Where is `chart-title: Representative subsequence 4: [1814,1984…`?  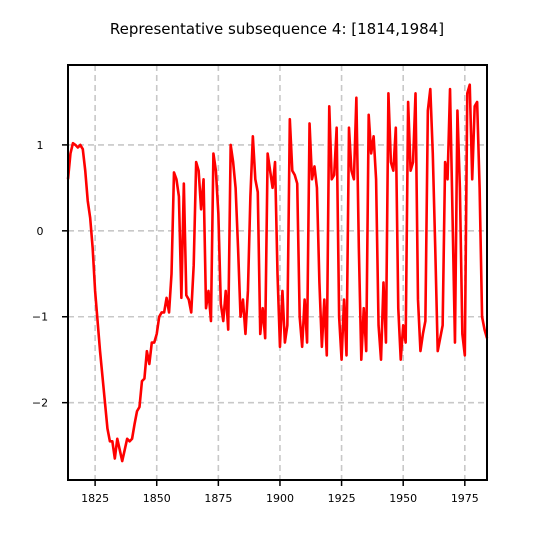 chart-title: Representative subsequence 4: [1814,1984… is located at coordinates (277, 29).